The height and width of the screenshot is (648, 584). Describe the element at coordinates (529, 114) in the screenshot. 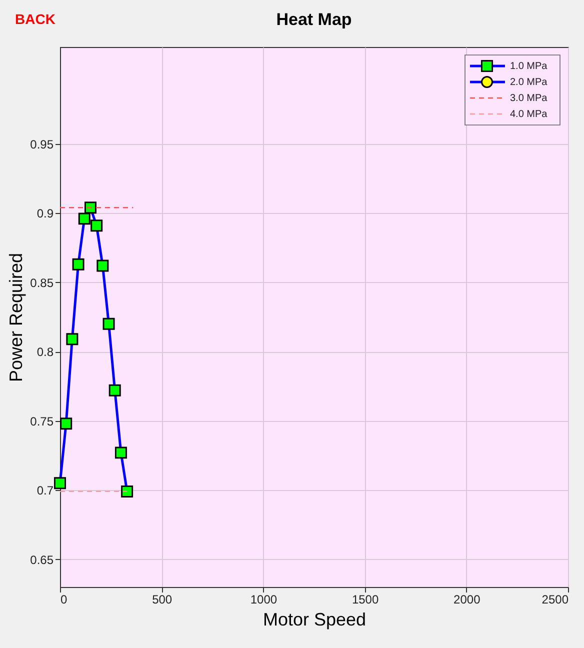

I see `legend-label: 4.0 MPa` at that location.